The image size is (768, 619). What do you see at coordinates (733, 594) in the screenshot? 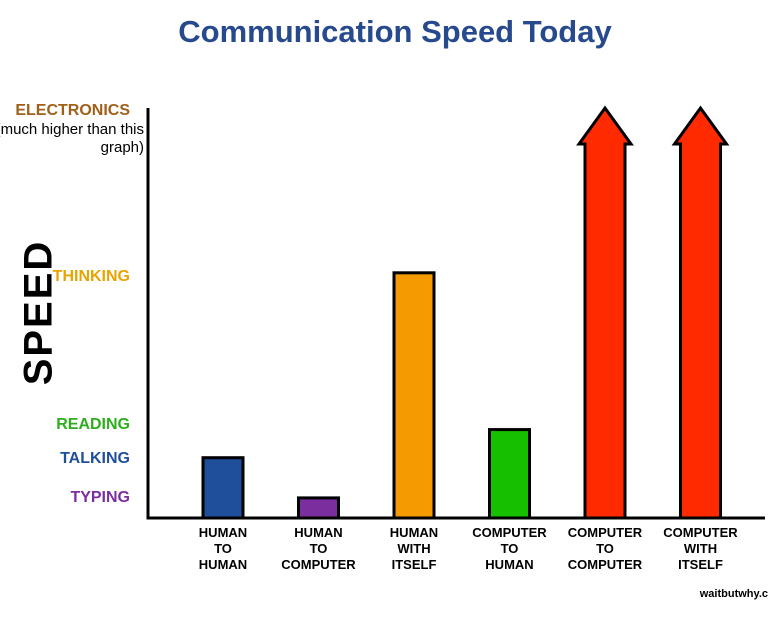
I see `credit-text: waitbutwhy.c` at bounding box center [733, 594].